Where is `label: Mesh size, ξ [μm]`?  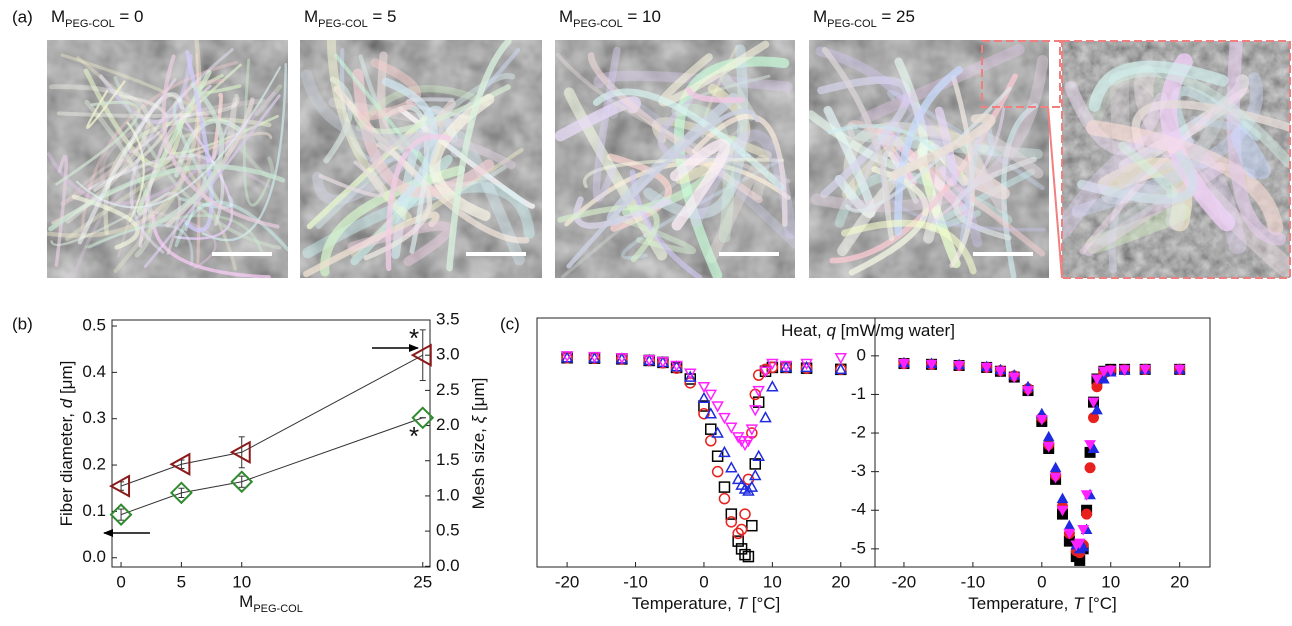 label: Mesh size, ξ [μm] is located at coordinates (478, 444).